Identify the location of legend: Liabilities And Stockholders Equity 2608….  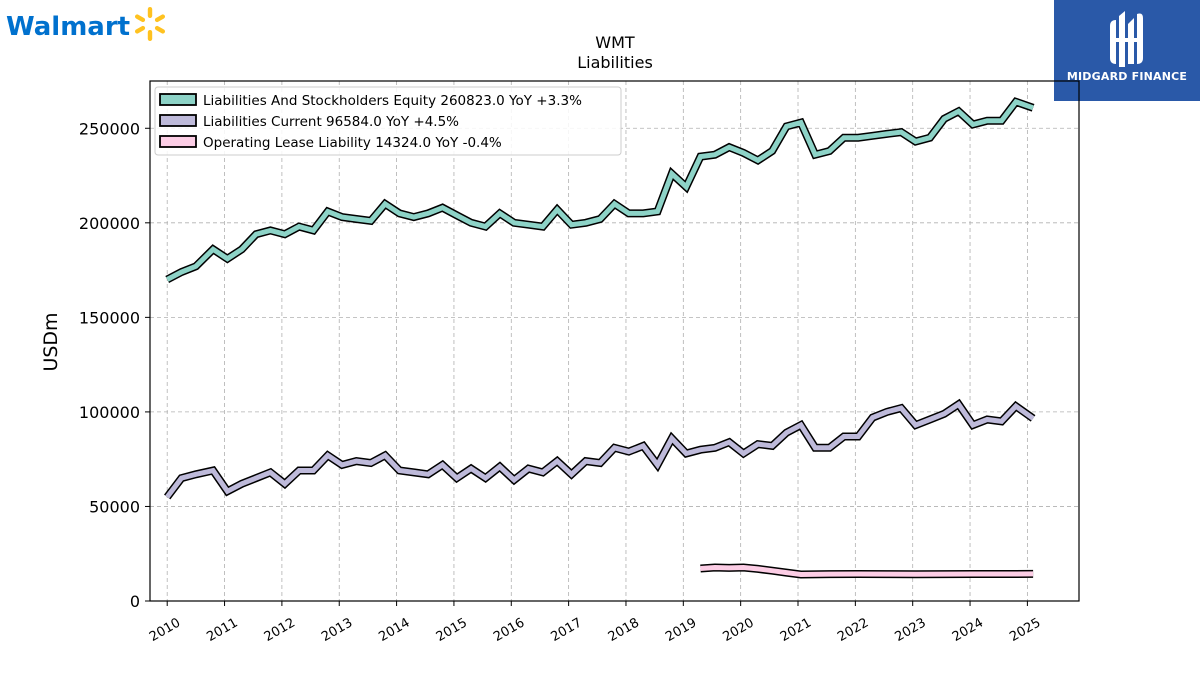
(388, 121).